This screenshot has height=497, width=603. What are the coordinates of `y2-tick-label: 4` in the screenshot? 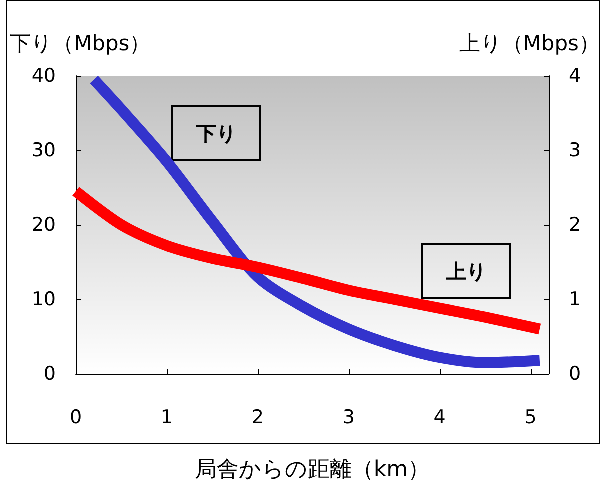 It's located at (575, 76).